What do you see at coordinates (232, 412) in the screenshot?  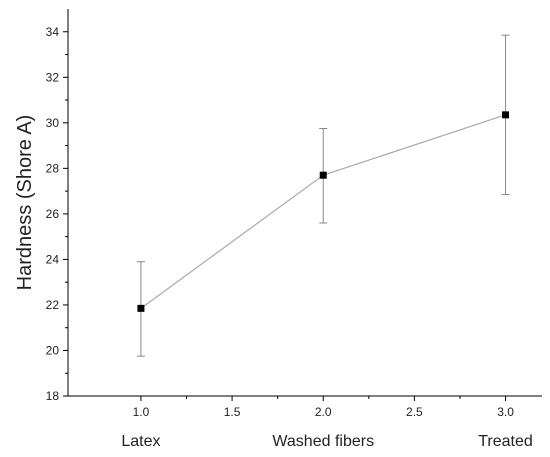 I see `x-tick-label: 1.5` at bounding box center [232, 412].